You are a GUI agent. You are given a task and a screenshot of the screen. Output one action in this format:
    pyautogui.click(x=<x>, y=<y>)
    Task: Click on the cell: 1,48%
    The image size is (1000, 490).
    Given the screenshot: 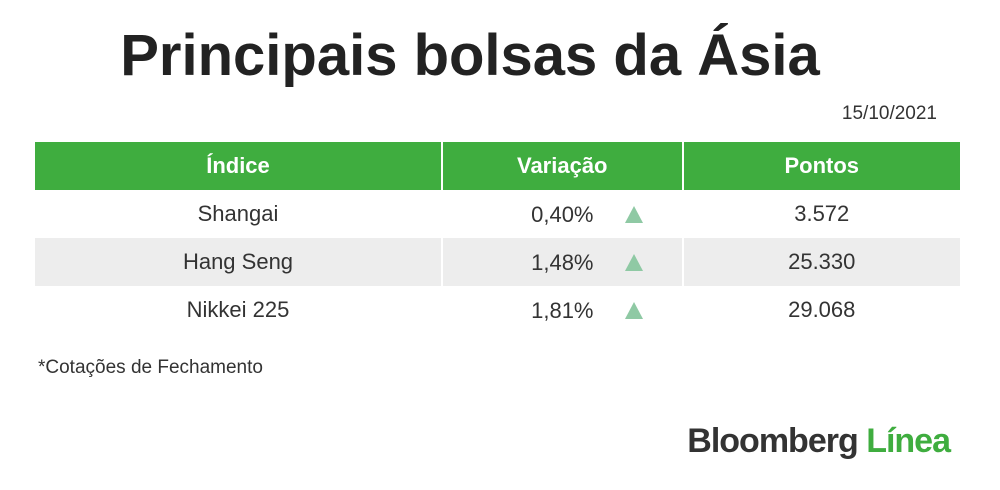 What is the action you would take?
    pyautogui.click(x=562, y=262)
    